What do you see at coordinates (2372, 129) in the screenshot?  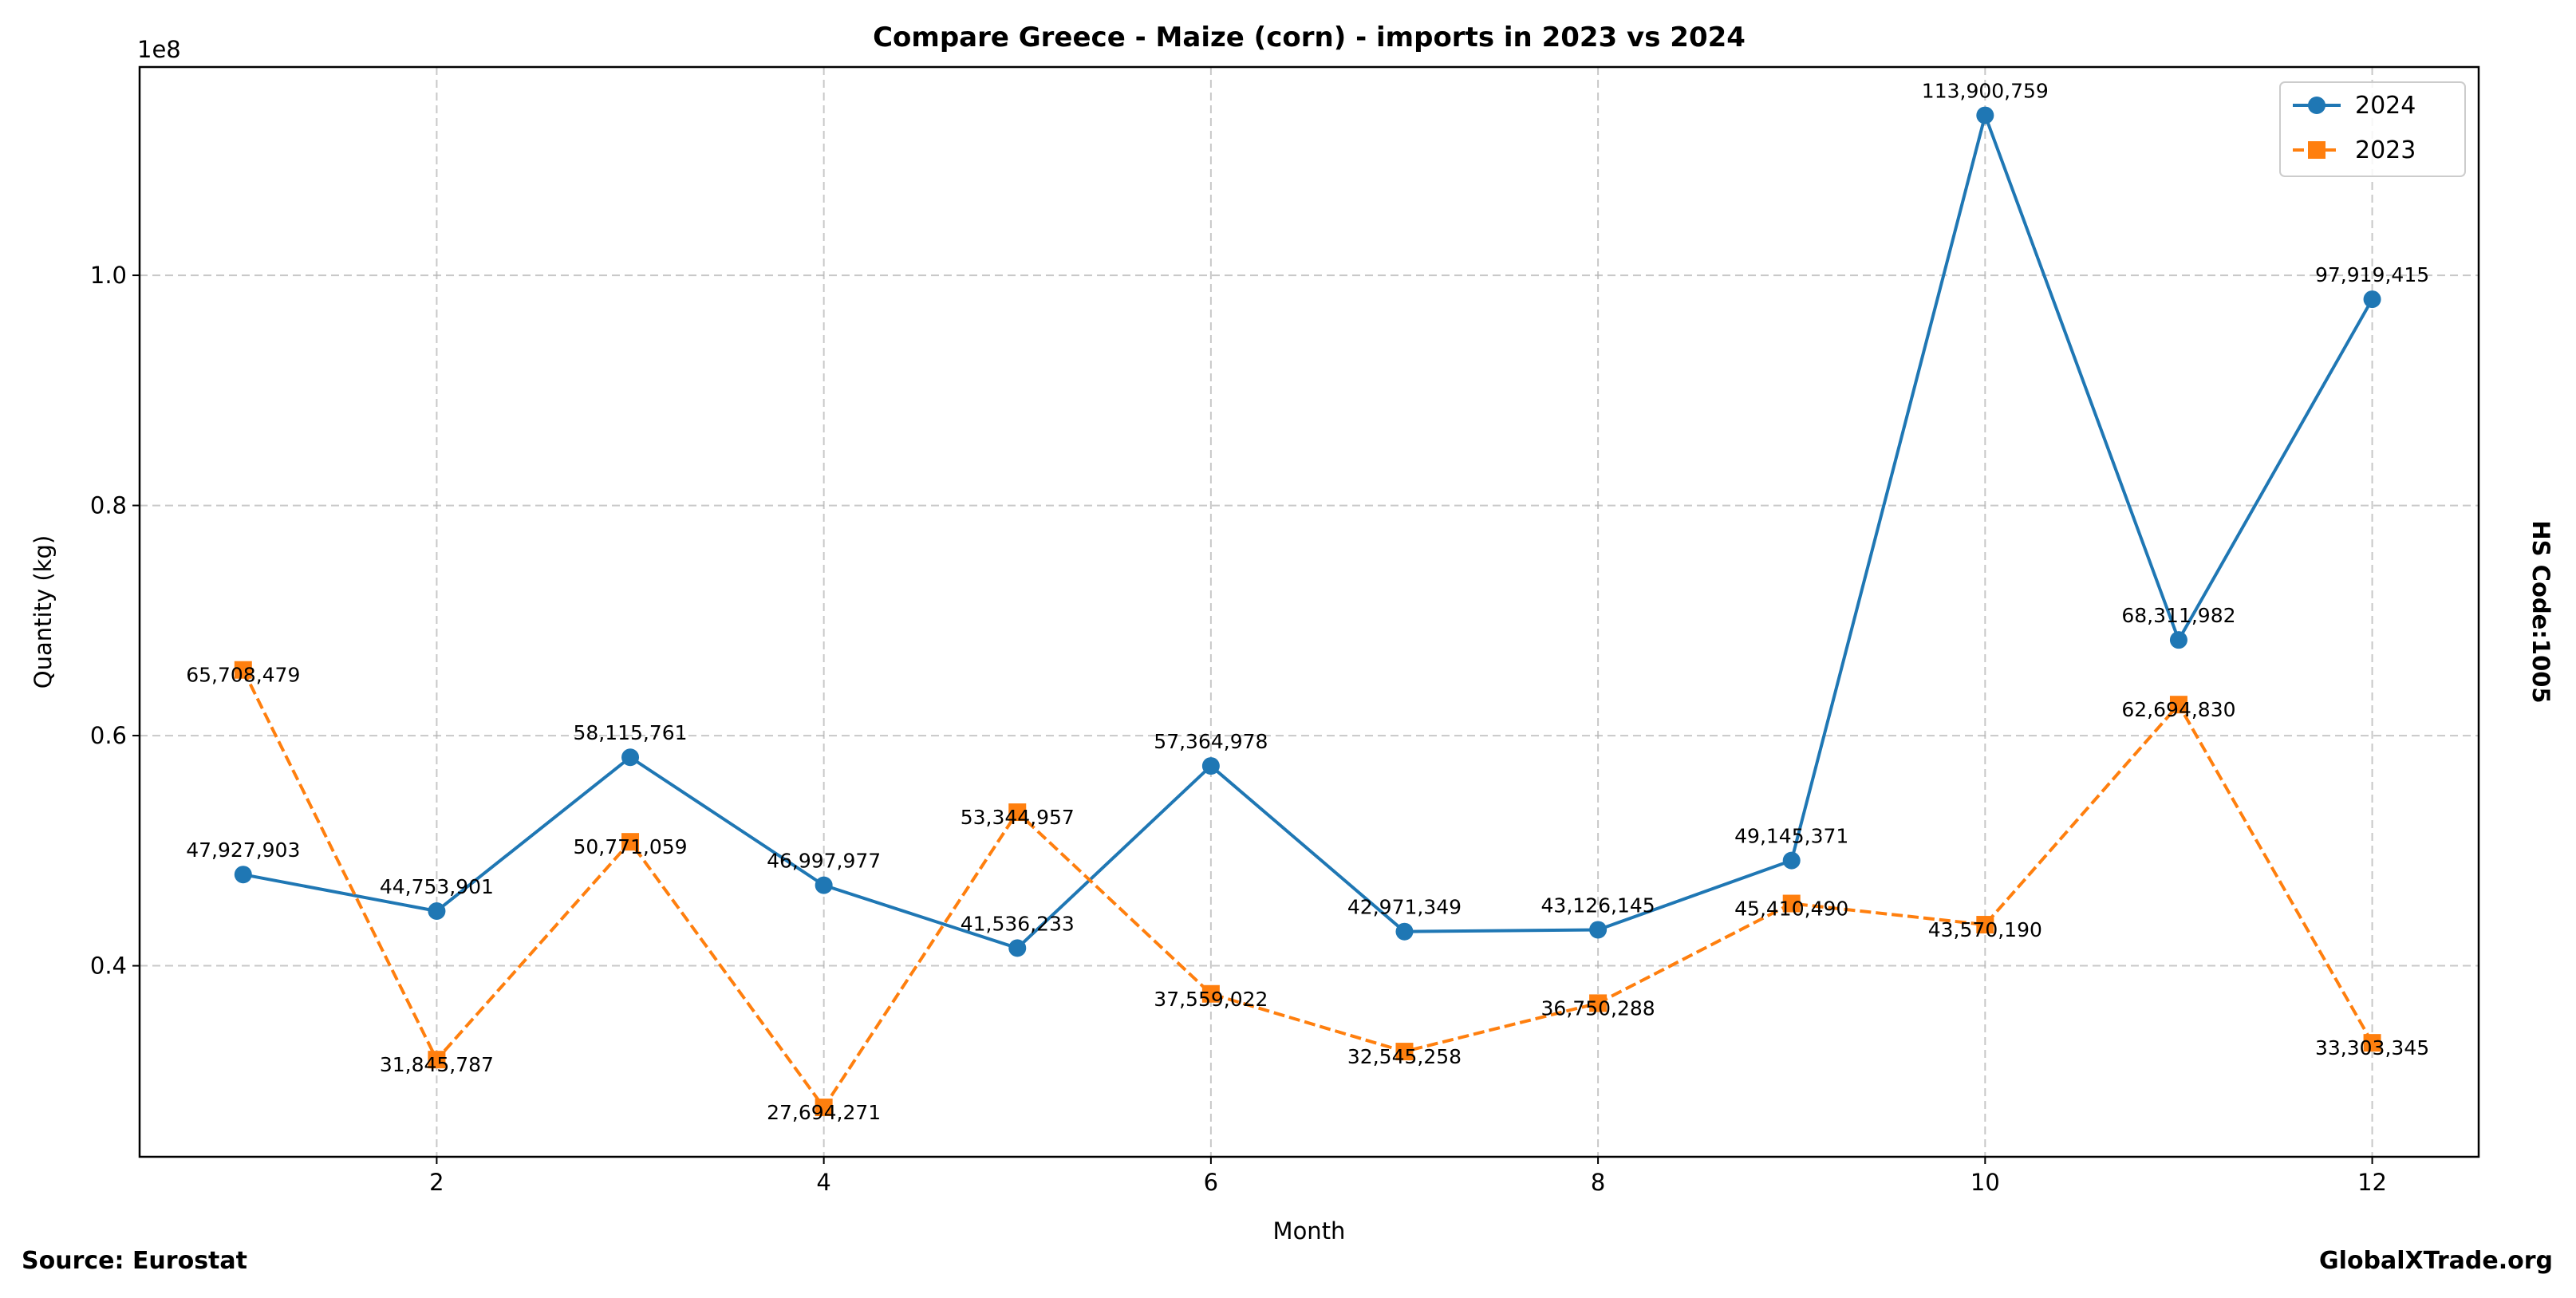 I see `legend: 2024 2023` at bounding box center [2372, 129].